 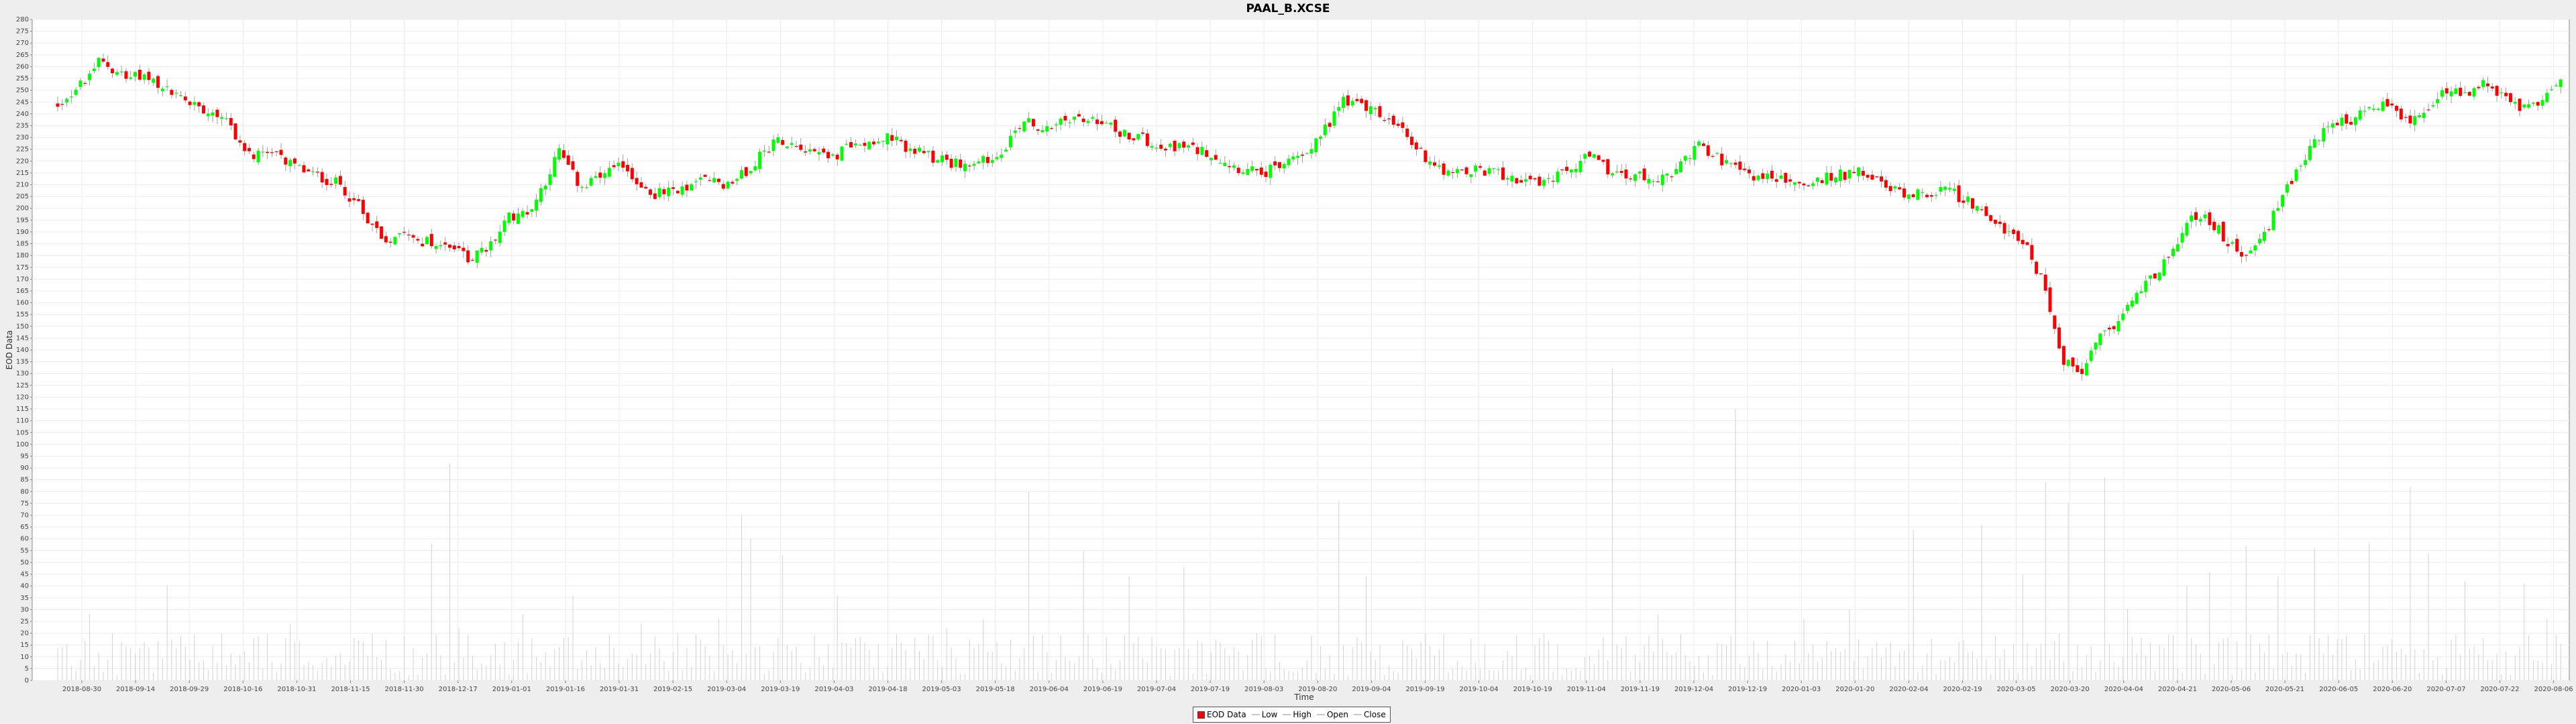 What do you see at coordinates (22, 421) in the screenshot?
I see `y-tick-label: 110` at bounding box center [22, 421].